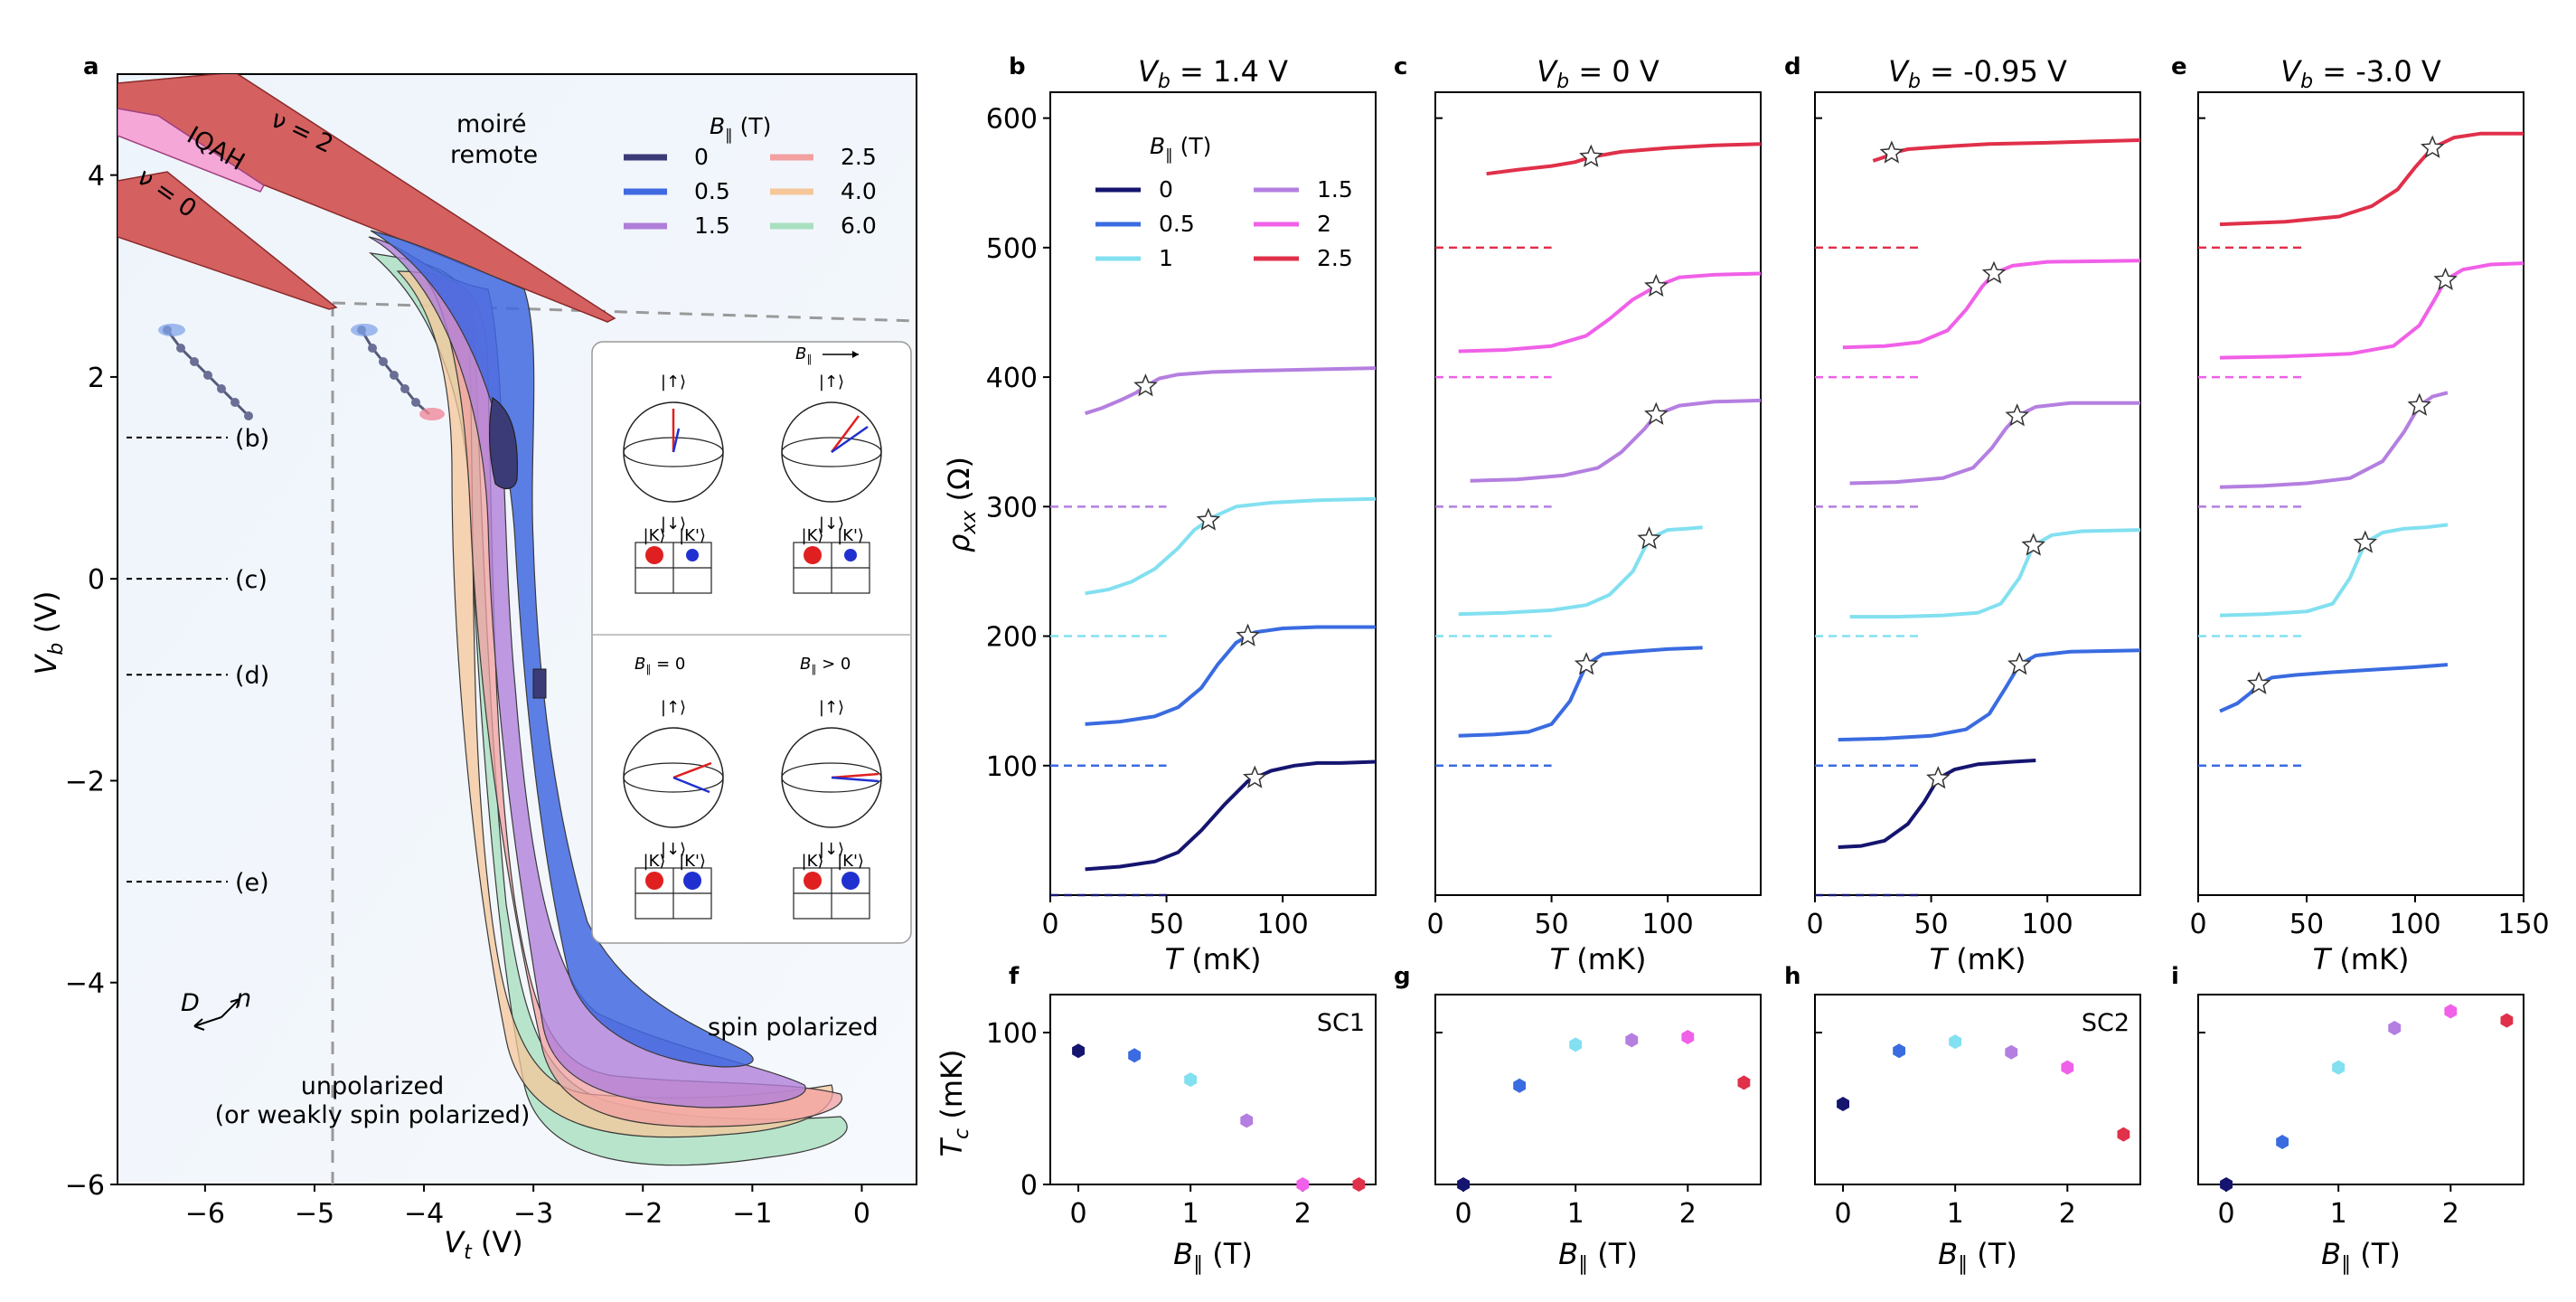  What do you see at coordinates (2376, 1254) in the screenshot?
I see `xlabel-unit: (T)` at bounding box center [2376, 1254].